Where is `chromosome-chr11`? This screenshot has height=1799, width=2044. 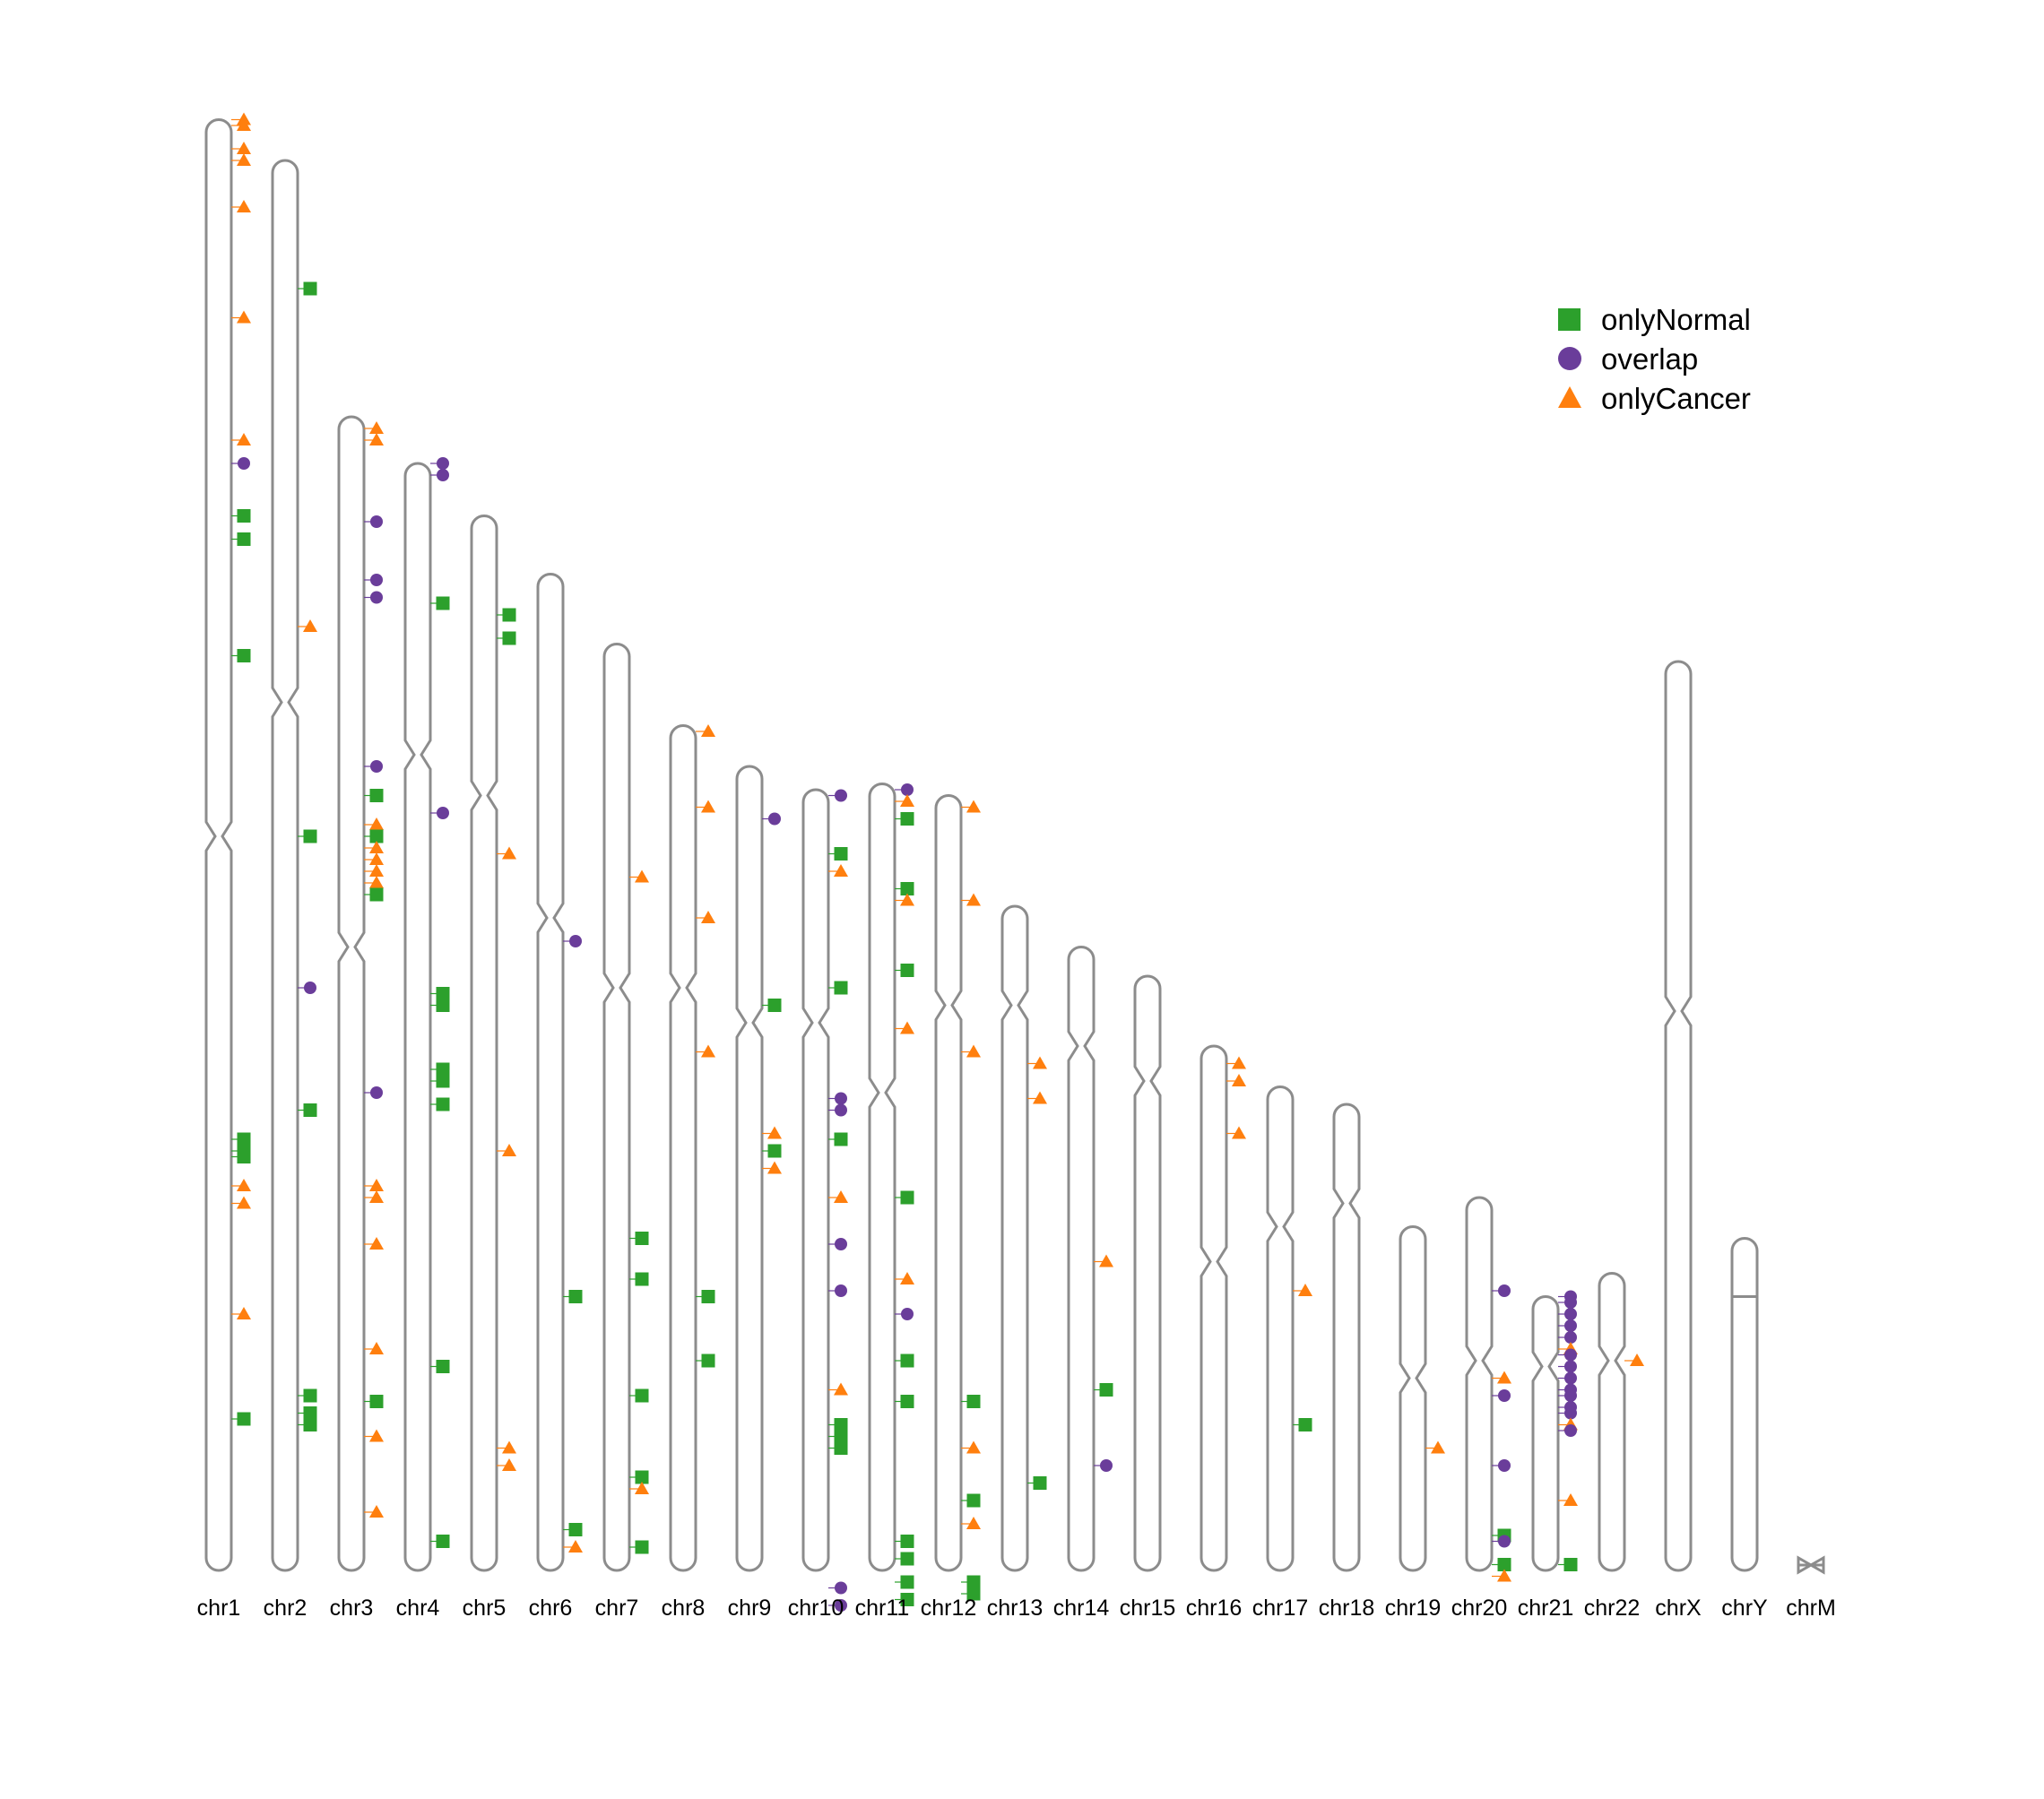
chromosome-chr11 is located at coordinates (882, 1177).